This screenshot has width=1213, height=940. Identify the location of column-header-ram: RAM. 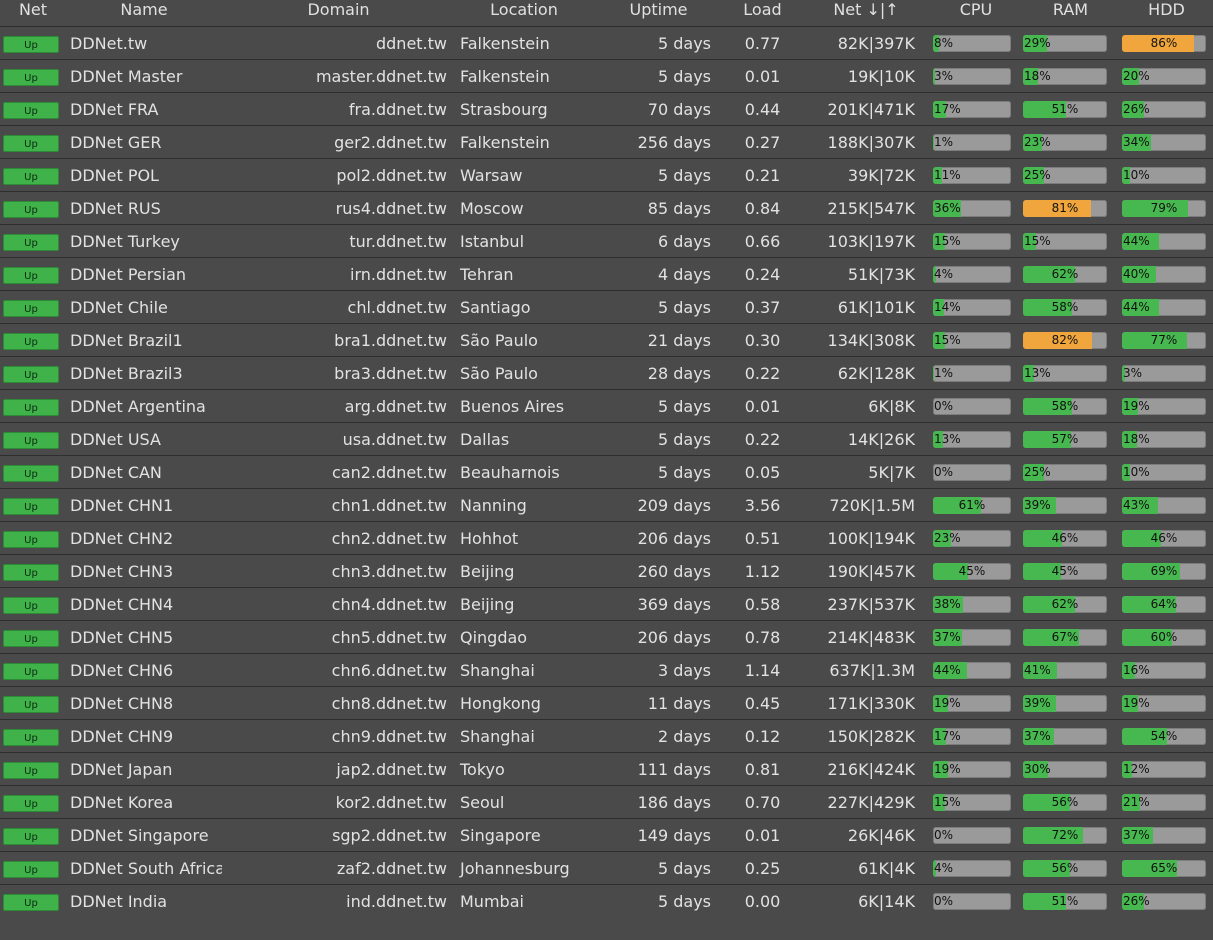
(1070, 13).